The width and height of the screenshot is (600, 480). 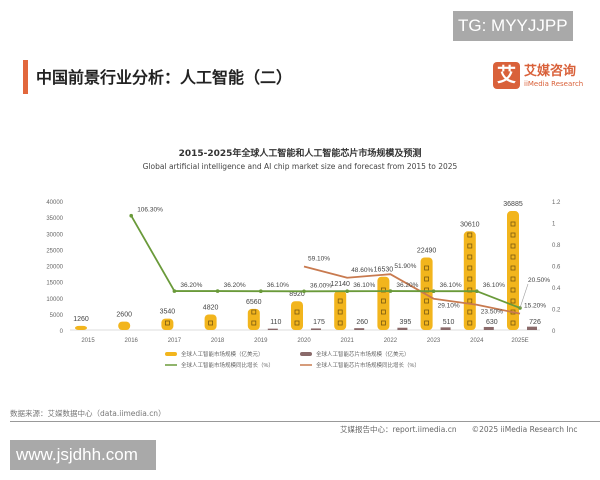 I want to click on y-tick-label: 5000, so click(x=57, y=316).